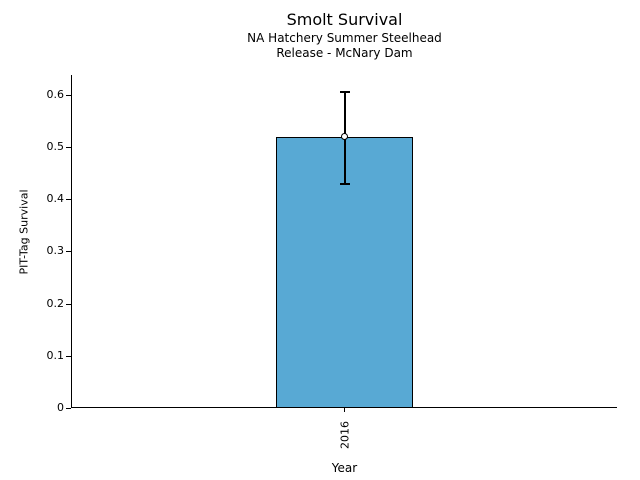  I want to click on chart-subtitle-line-1: NA Hatchery Summer Steelhead, so click(344, 38).